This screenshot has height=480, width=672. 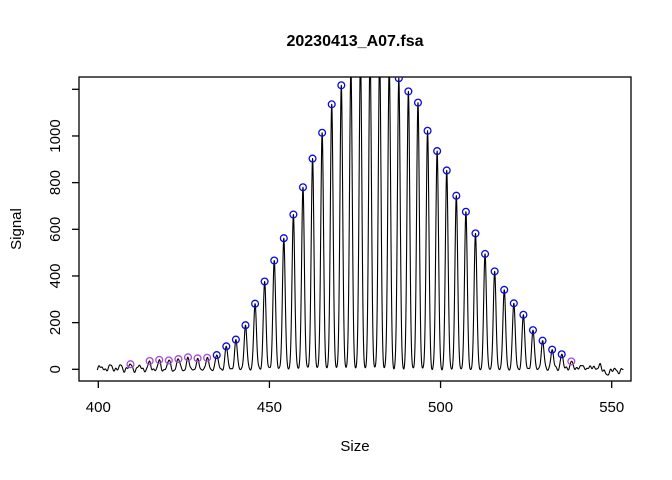 I want to click on x-axis-label: Size, so click(x=354, y=446).